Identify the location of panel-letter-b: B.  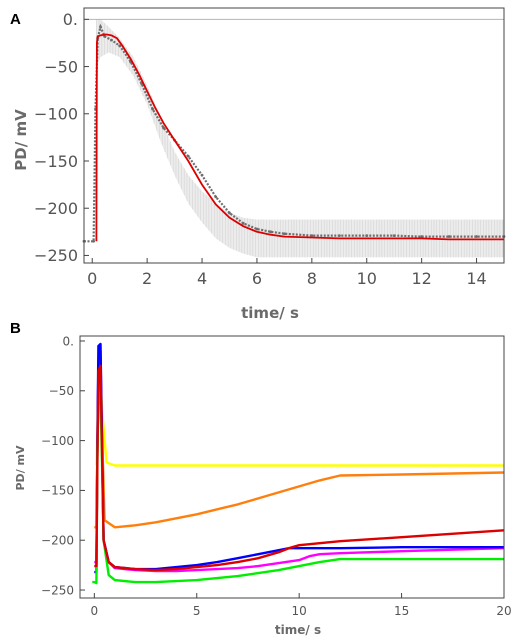
(15, 328).